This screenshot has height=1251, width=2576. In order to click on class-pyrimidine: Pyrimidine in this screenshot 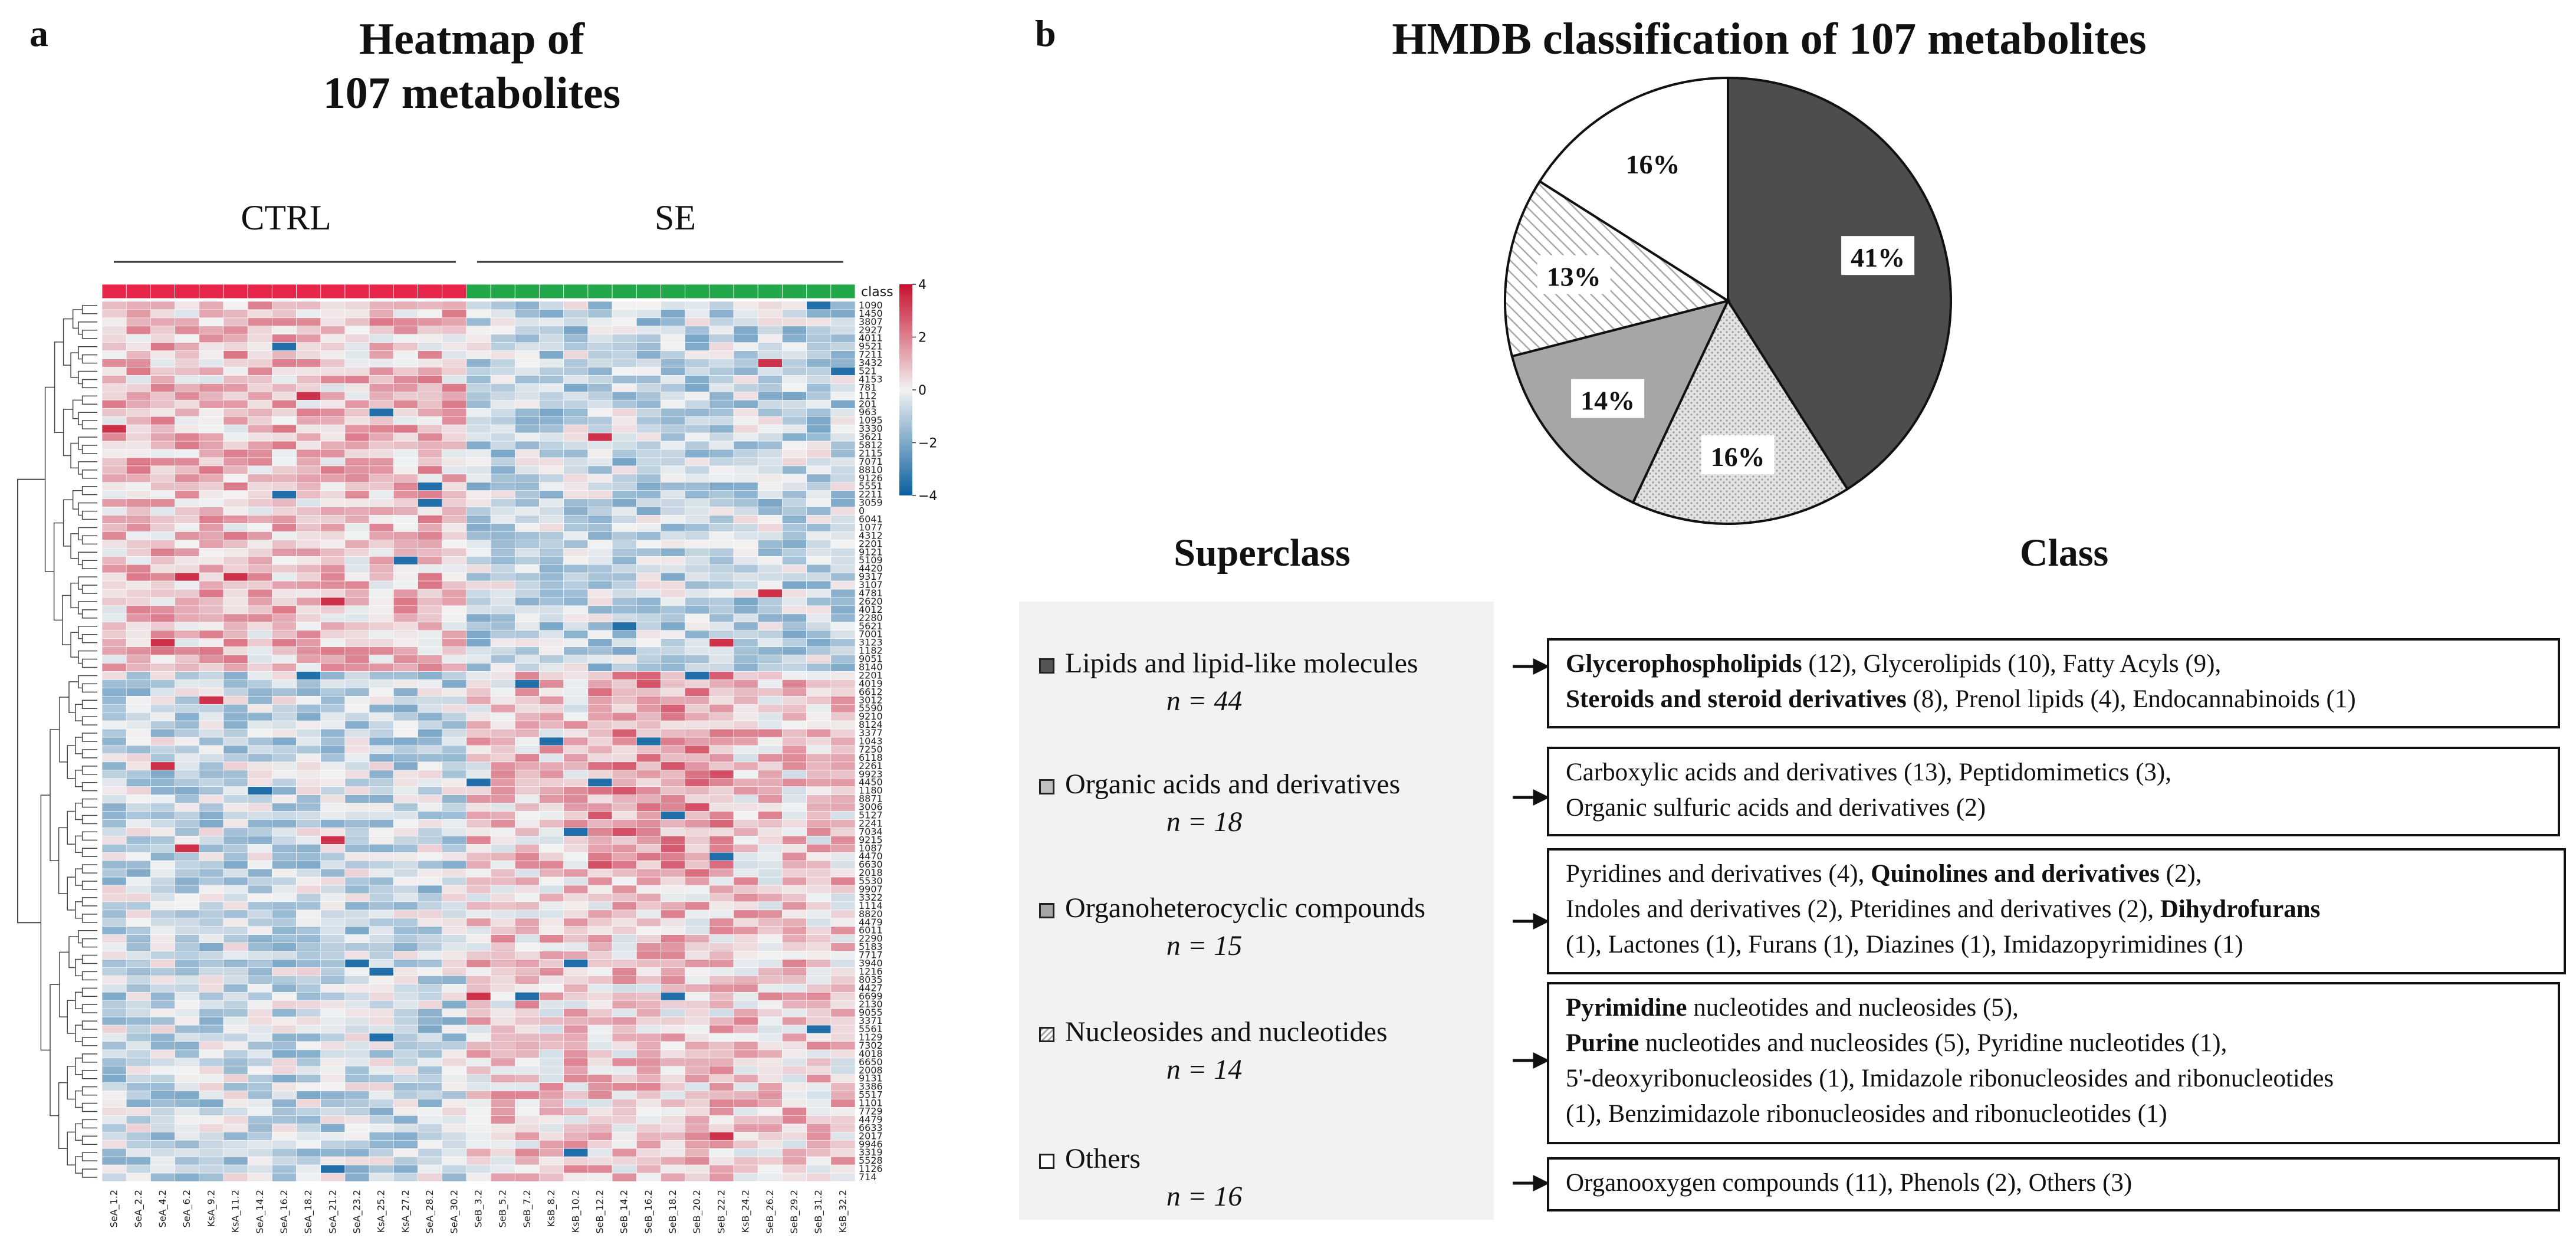, I will do `click(1626, 1008)`.